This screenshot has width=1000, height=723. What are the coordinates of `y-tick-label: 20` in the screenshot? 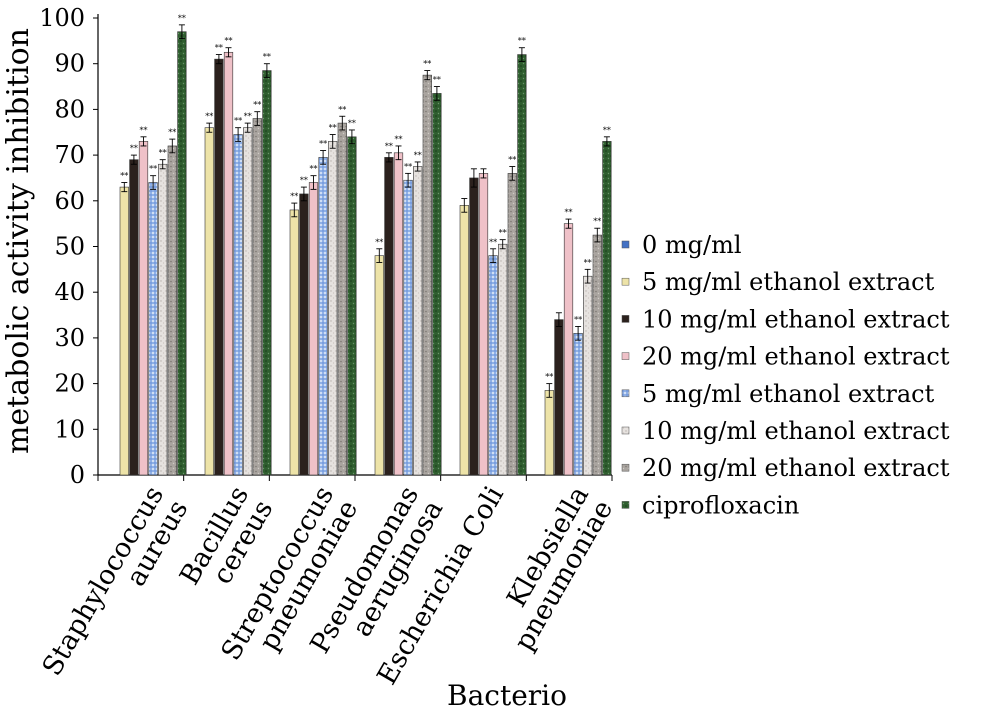 It's located at (69, 384).